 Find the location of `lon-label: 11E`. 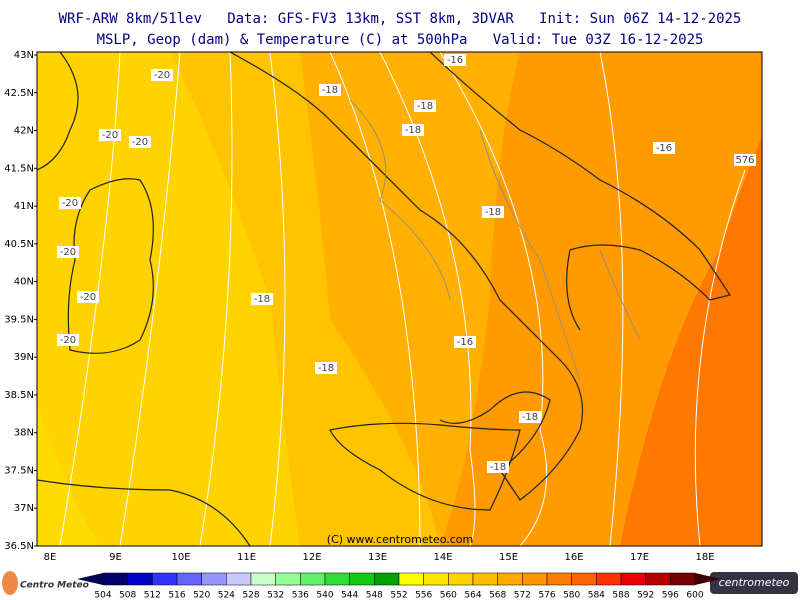

lon-label: 11E is located at coordinates (246, 557).